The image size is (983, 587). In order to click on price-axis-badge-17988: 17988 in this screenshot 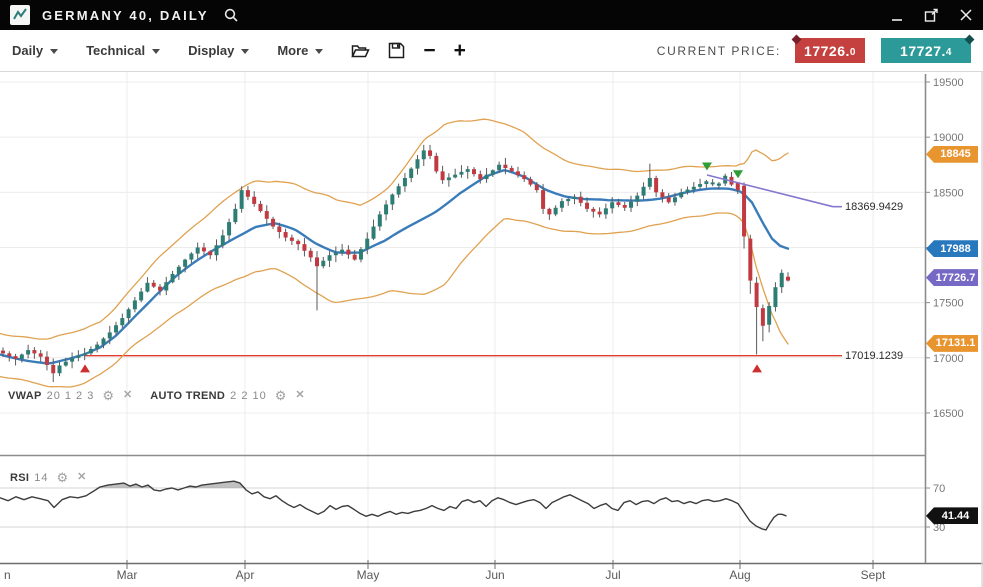, I will do `click(952, 249)`.